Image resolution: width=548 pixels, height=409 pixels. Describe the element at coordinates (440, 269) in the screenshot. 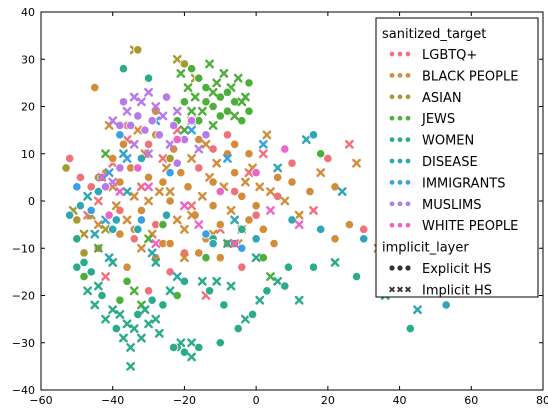

I see `legend-style-entry: Explicit HS` at that location.